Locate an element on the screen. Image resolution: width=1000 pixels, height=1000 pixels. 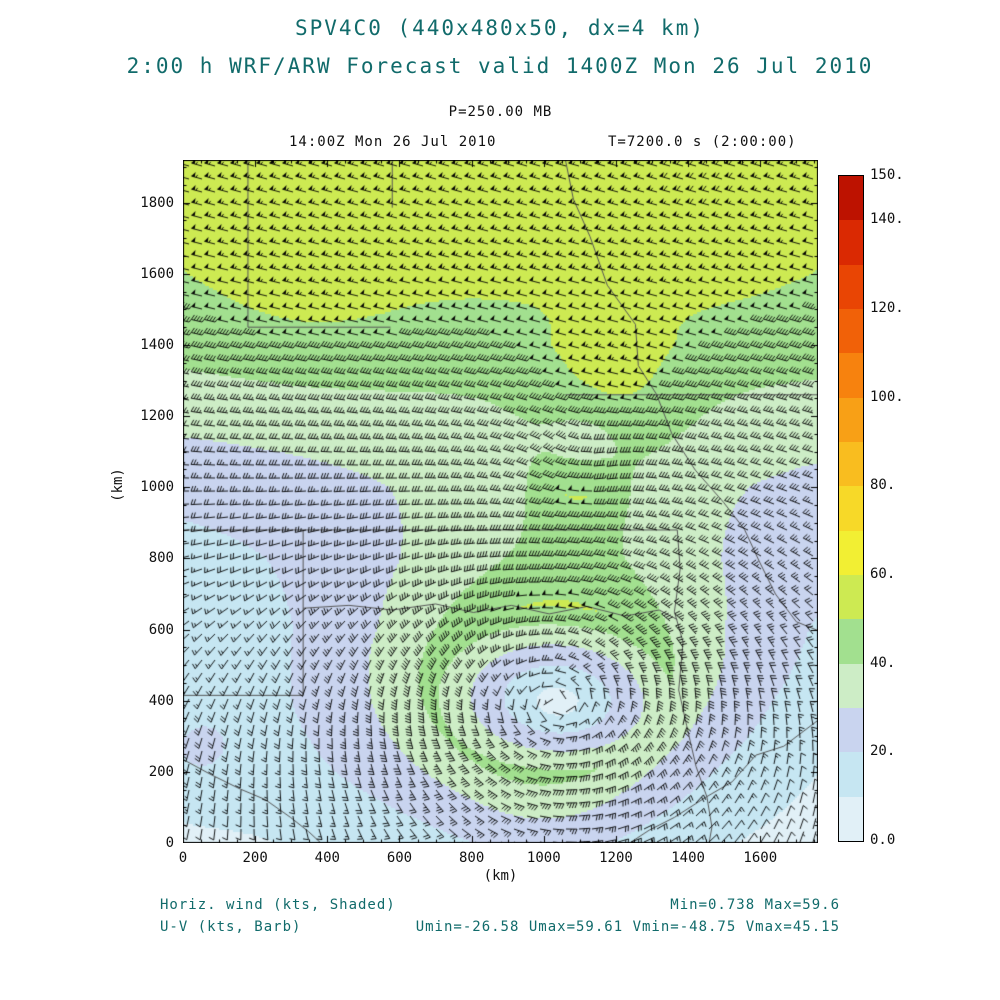
y-tick-label: 600 is located at coordinates (161, 629).